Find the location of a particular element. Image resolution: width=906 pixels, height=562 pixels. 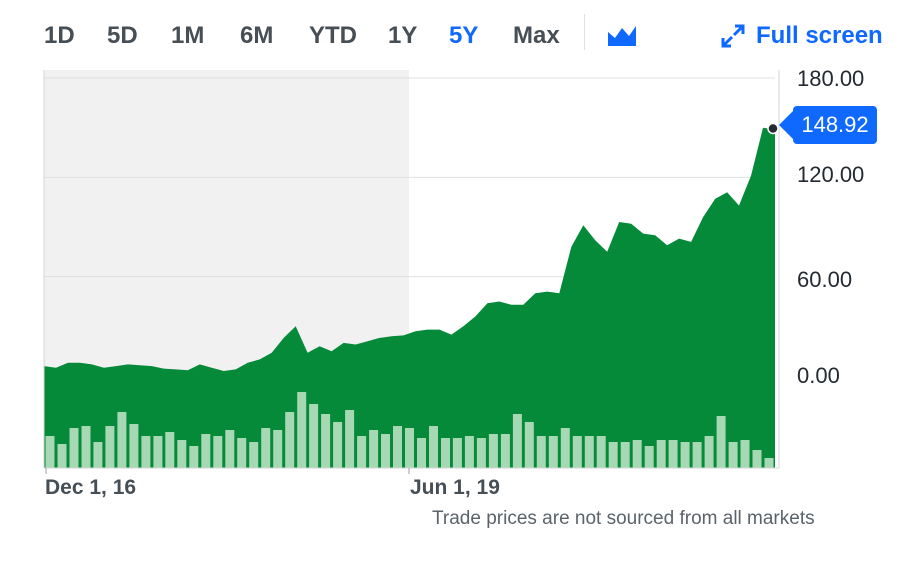

x-tick-label: Dec 1, 16 is located at coordinates (91, 487).